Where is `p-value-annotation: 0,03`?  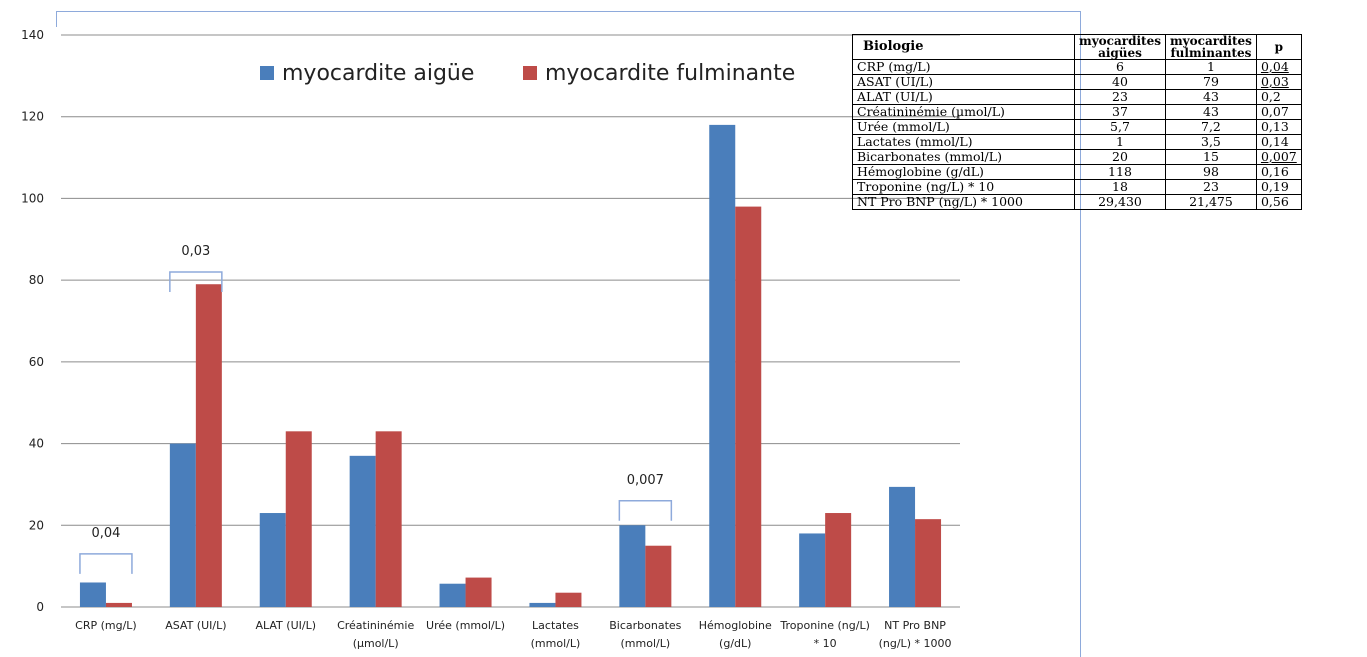 p-value-annotation: 0,03 is located at coordinates (195, 251).